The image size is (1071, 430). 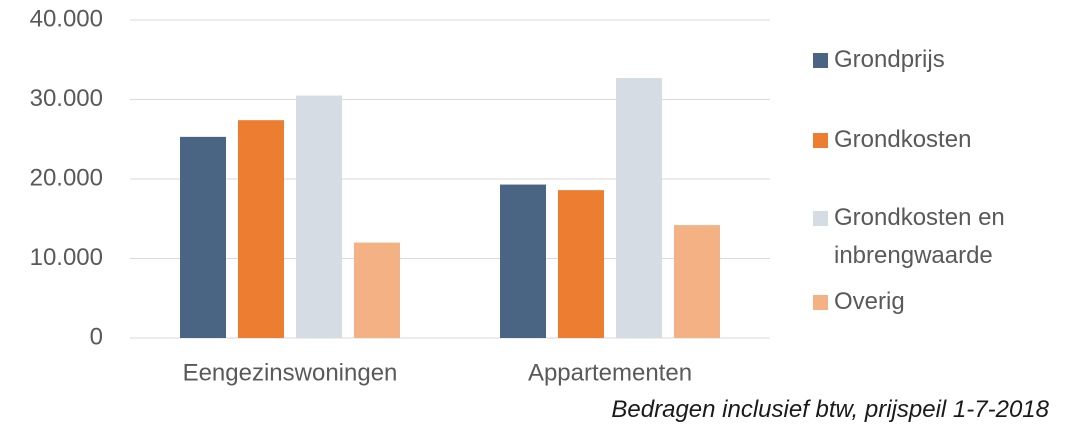 I want to click on x-tick-label: Appartementen, so click(x=610, y=372).